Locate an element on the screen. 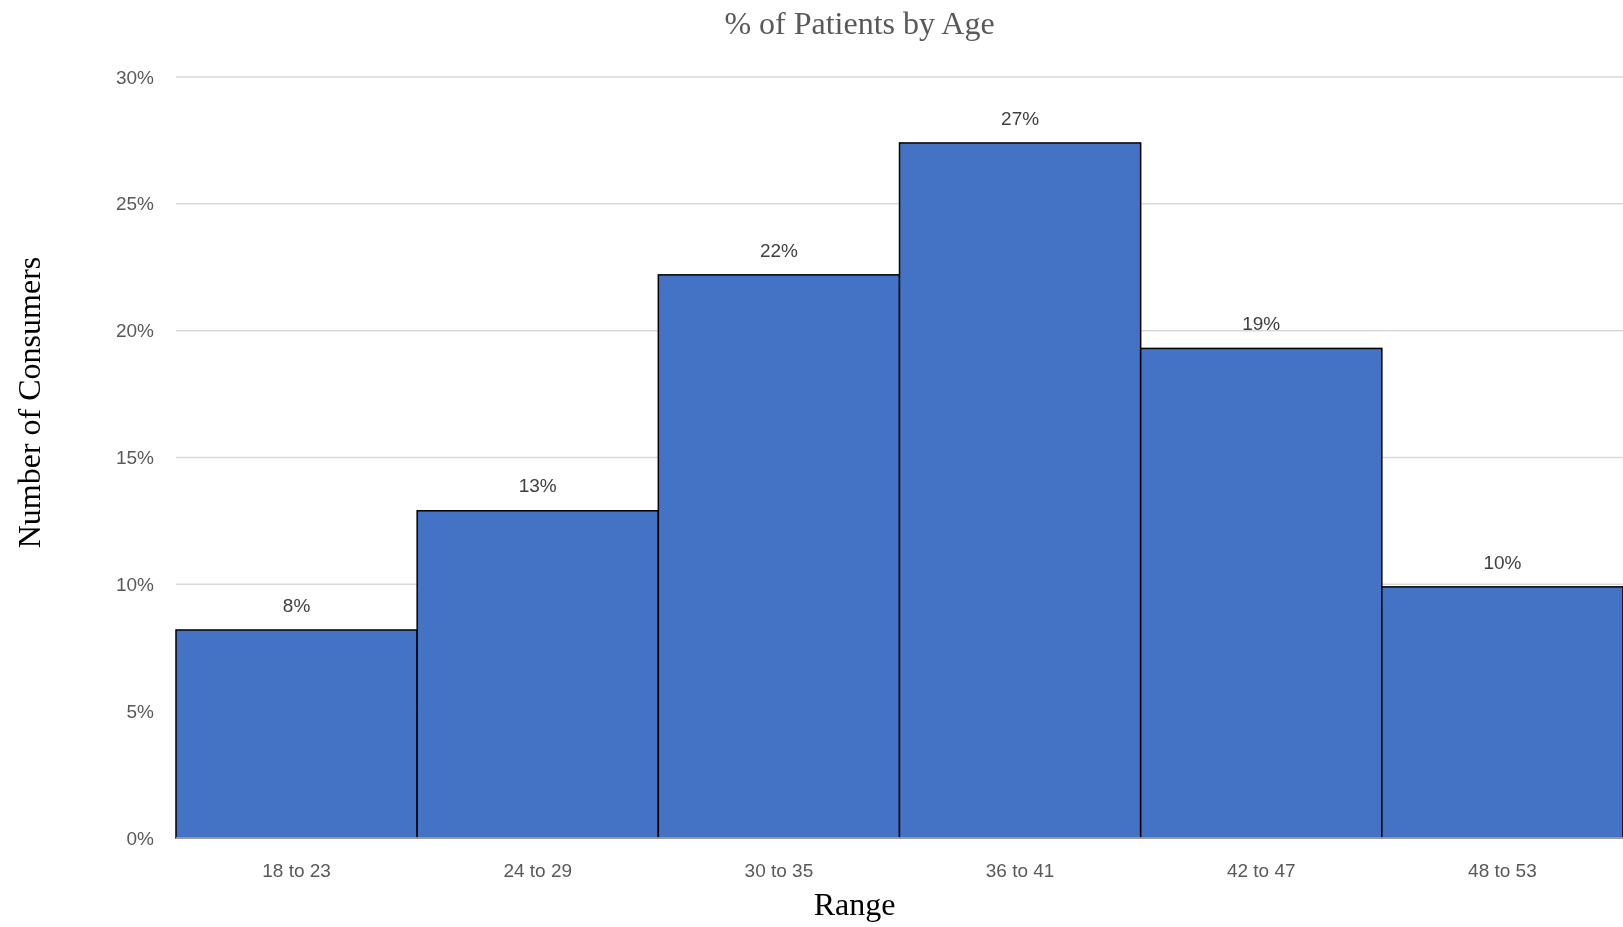 This screenshot has width=1623, height=927. x-tick-label: 18 to 23 is located at coordinates (296, 870).